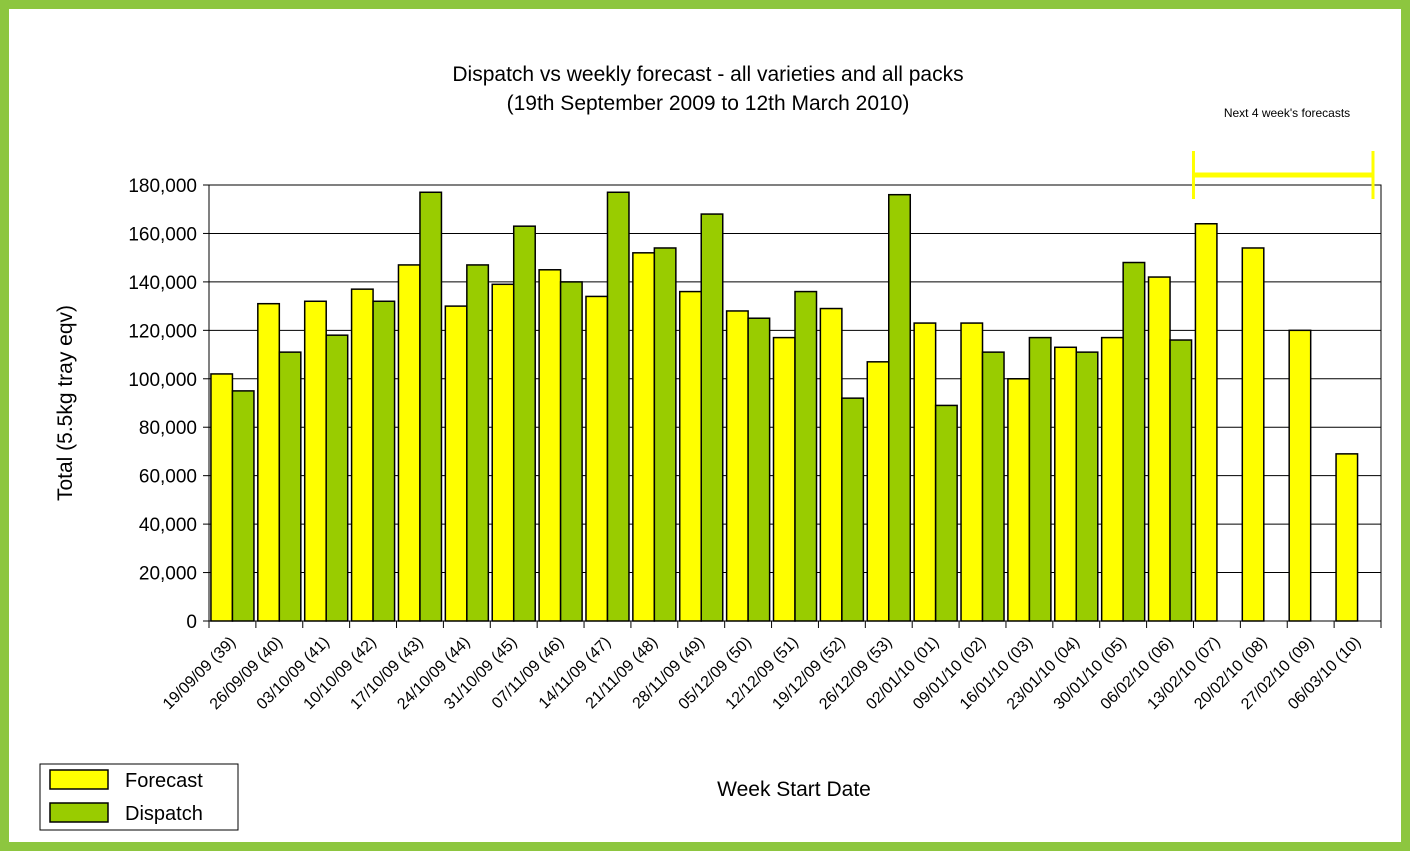 The width and height of the screenshot is (1410, 851). I want to click on y-axis-label: Total (5.5kg tray eqv), so click(65, 403).